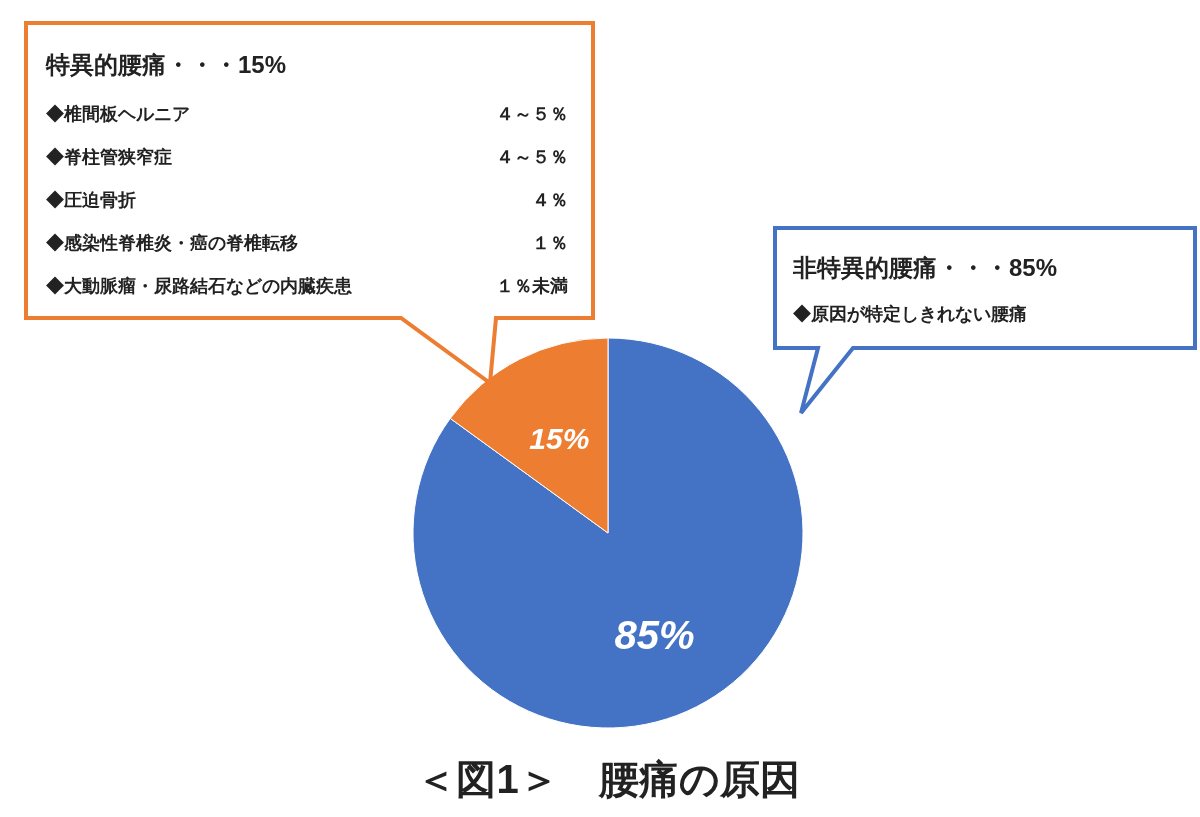 The width and height of the screenshot is (1200, 817). What do you see at coordinates (925, 267) in the screenshot?
I see `text: 非特異的腰痛・・・85%` at bounding box center [925, 267].